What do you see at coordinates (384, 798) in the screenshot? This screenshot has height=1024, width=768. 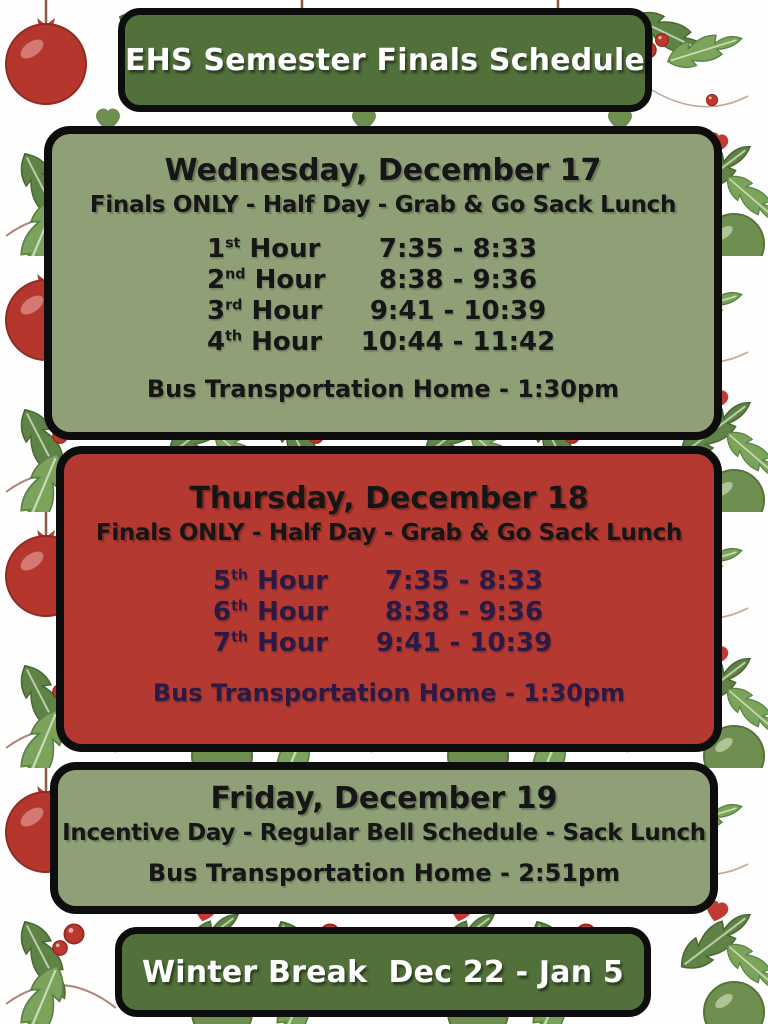 I see `friday-title: Friday, December 19` at bounding box center [384, 798].